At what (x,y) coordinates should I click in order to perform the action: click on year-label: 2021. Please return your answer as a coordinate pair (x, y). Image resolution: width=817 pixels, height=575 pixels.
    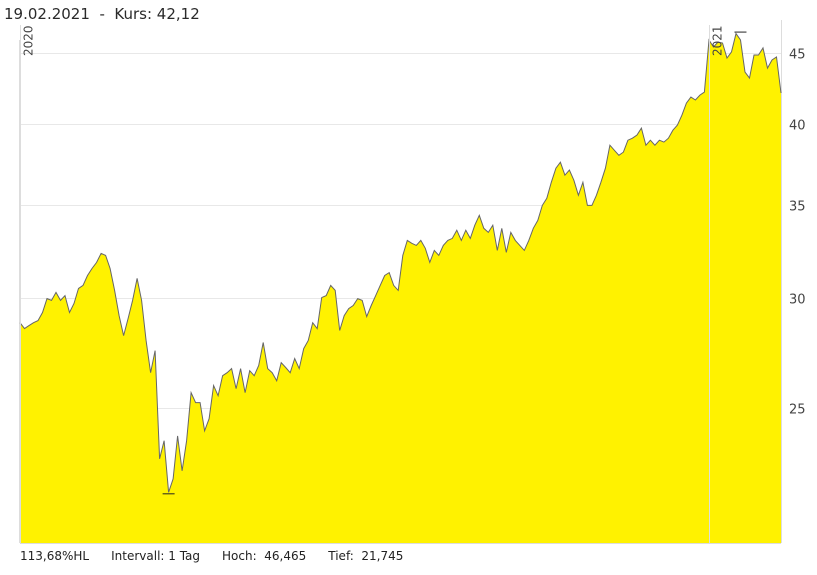
    Looking at the image, I should click on (718, 40).